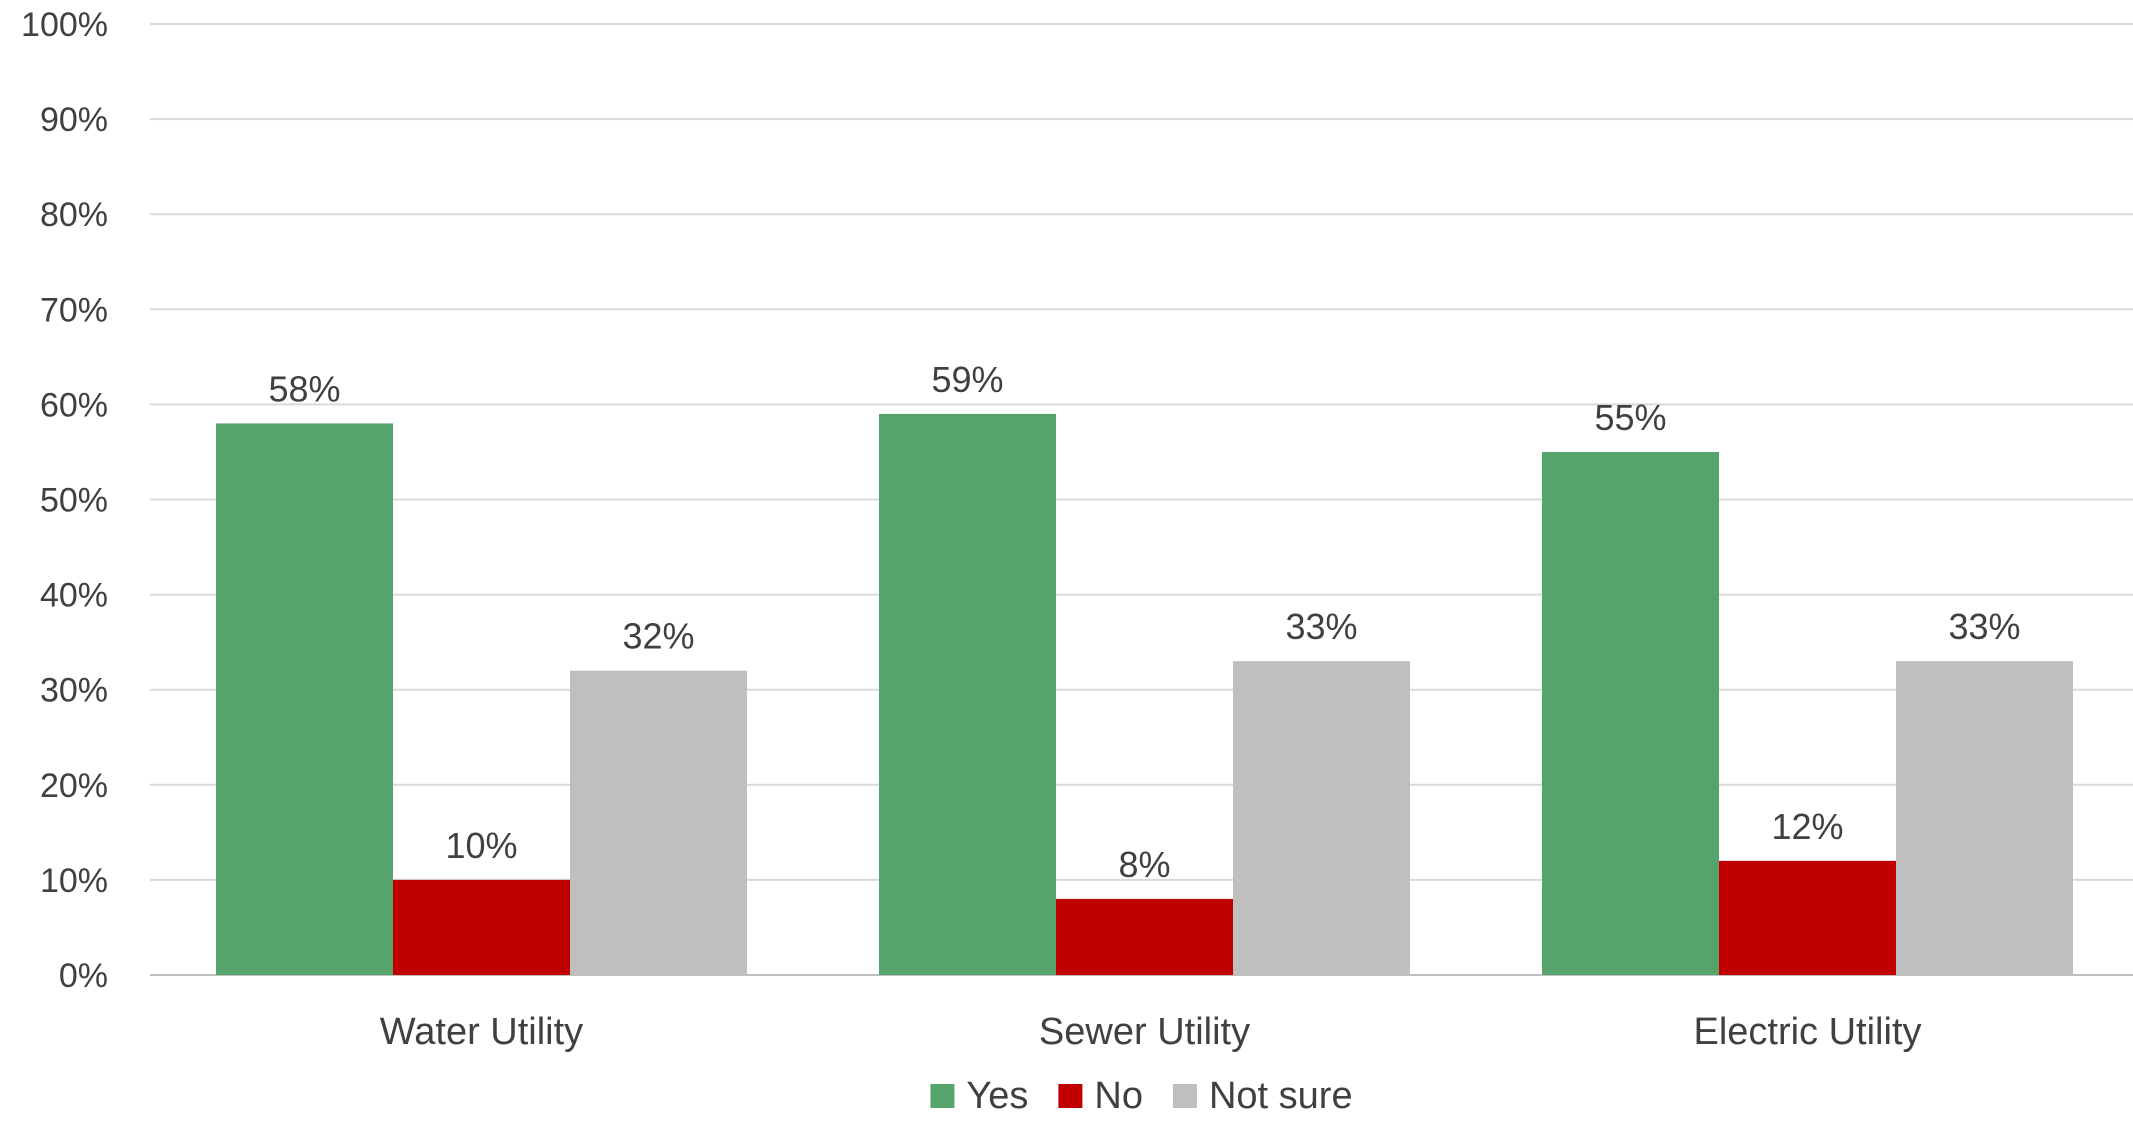  I want to click on legend-swatch-no, so click(1070, 1096).